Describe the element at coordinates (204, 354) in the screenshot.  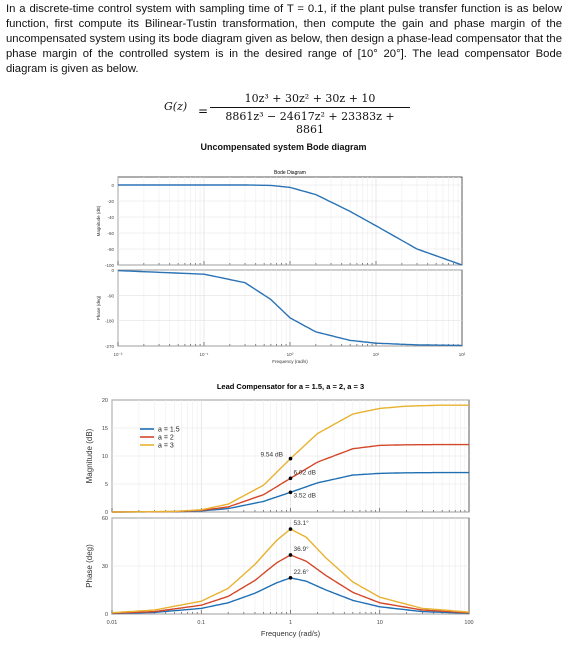
I see `x-tick-label: 10⁻¹` at that location.